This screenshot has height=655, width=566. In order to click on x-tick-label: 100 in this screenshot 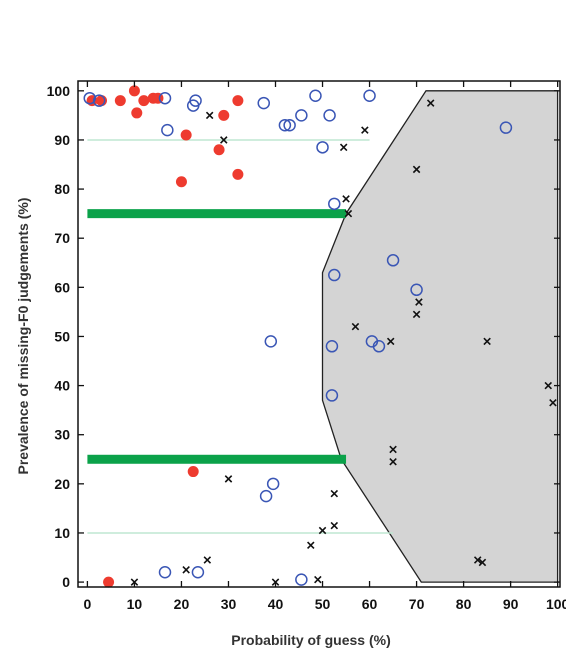, I will do `click(556, 604)`.